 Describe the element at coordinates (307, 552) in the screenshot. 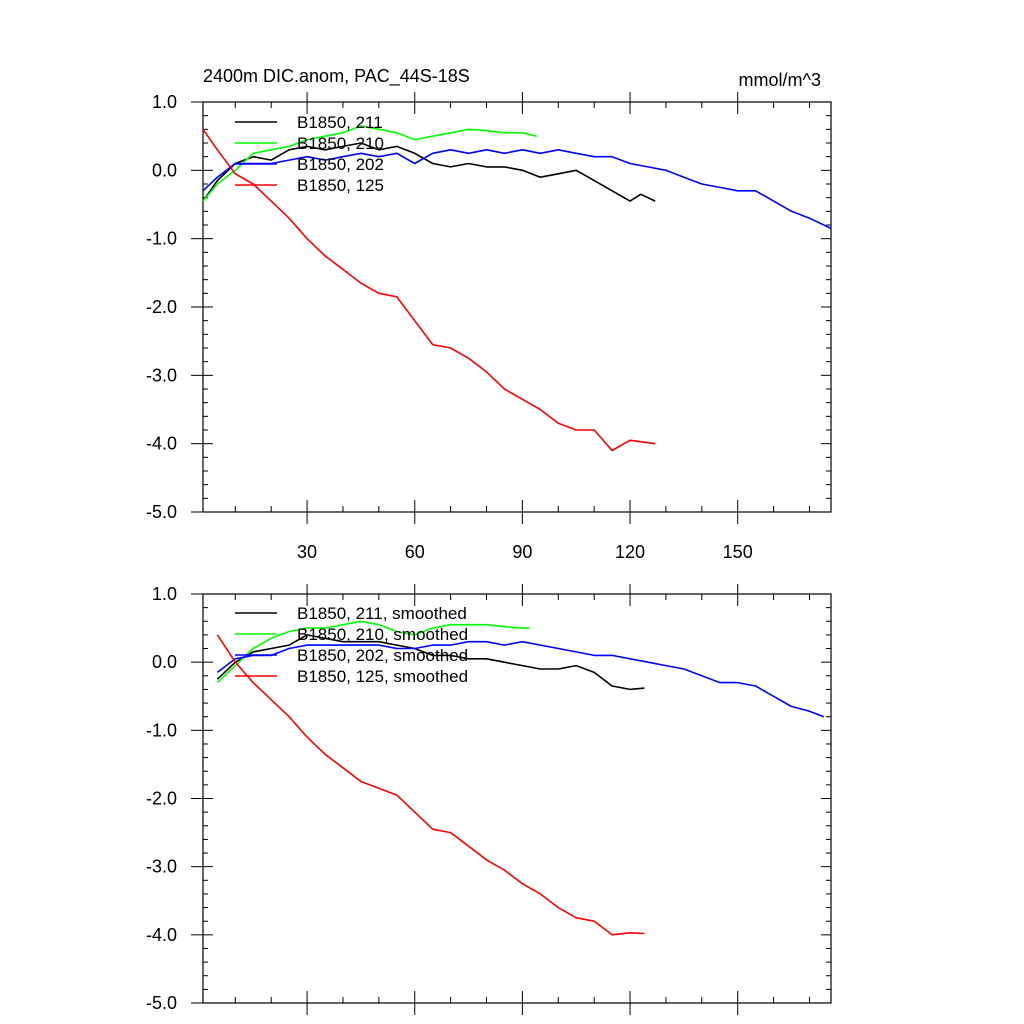

I see `x-tick-label: 30` at that location.